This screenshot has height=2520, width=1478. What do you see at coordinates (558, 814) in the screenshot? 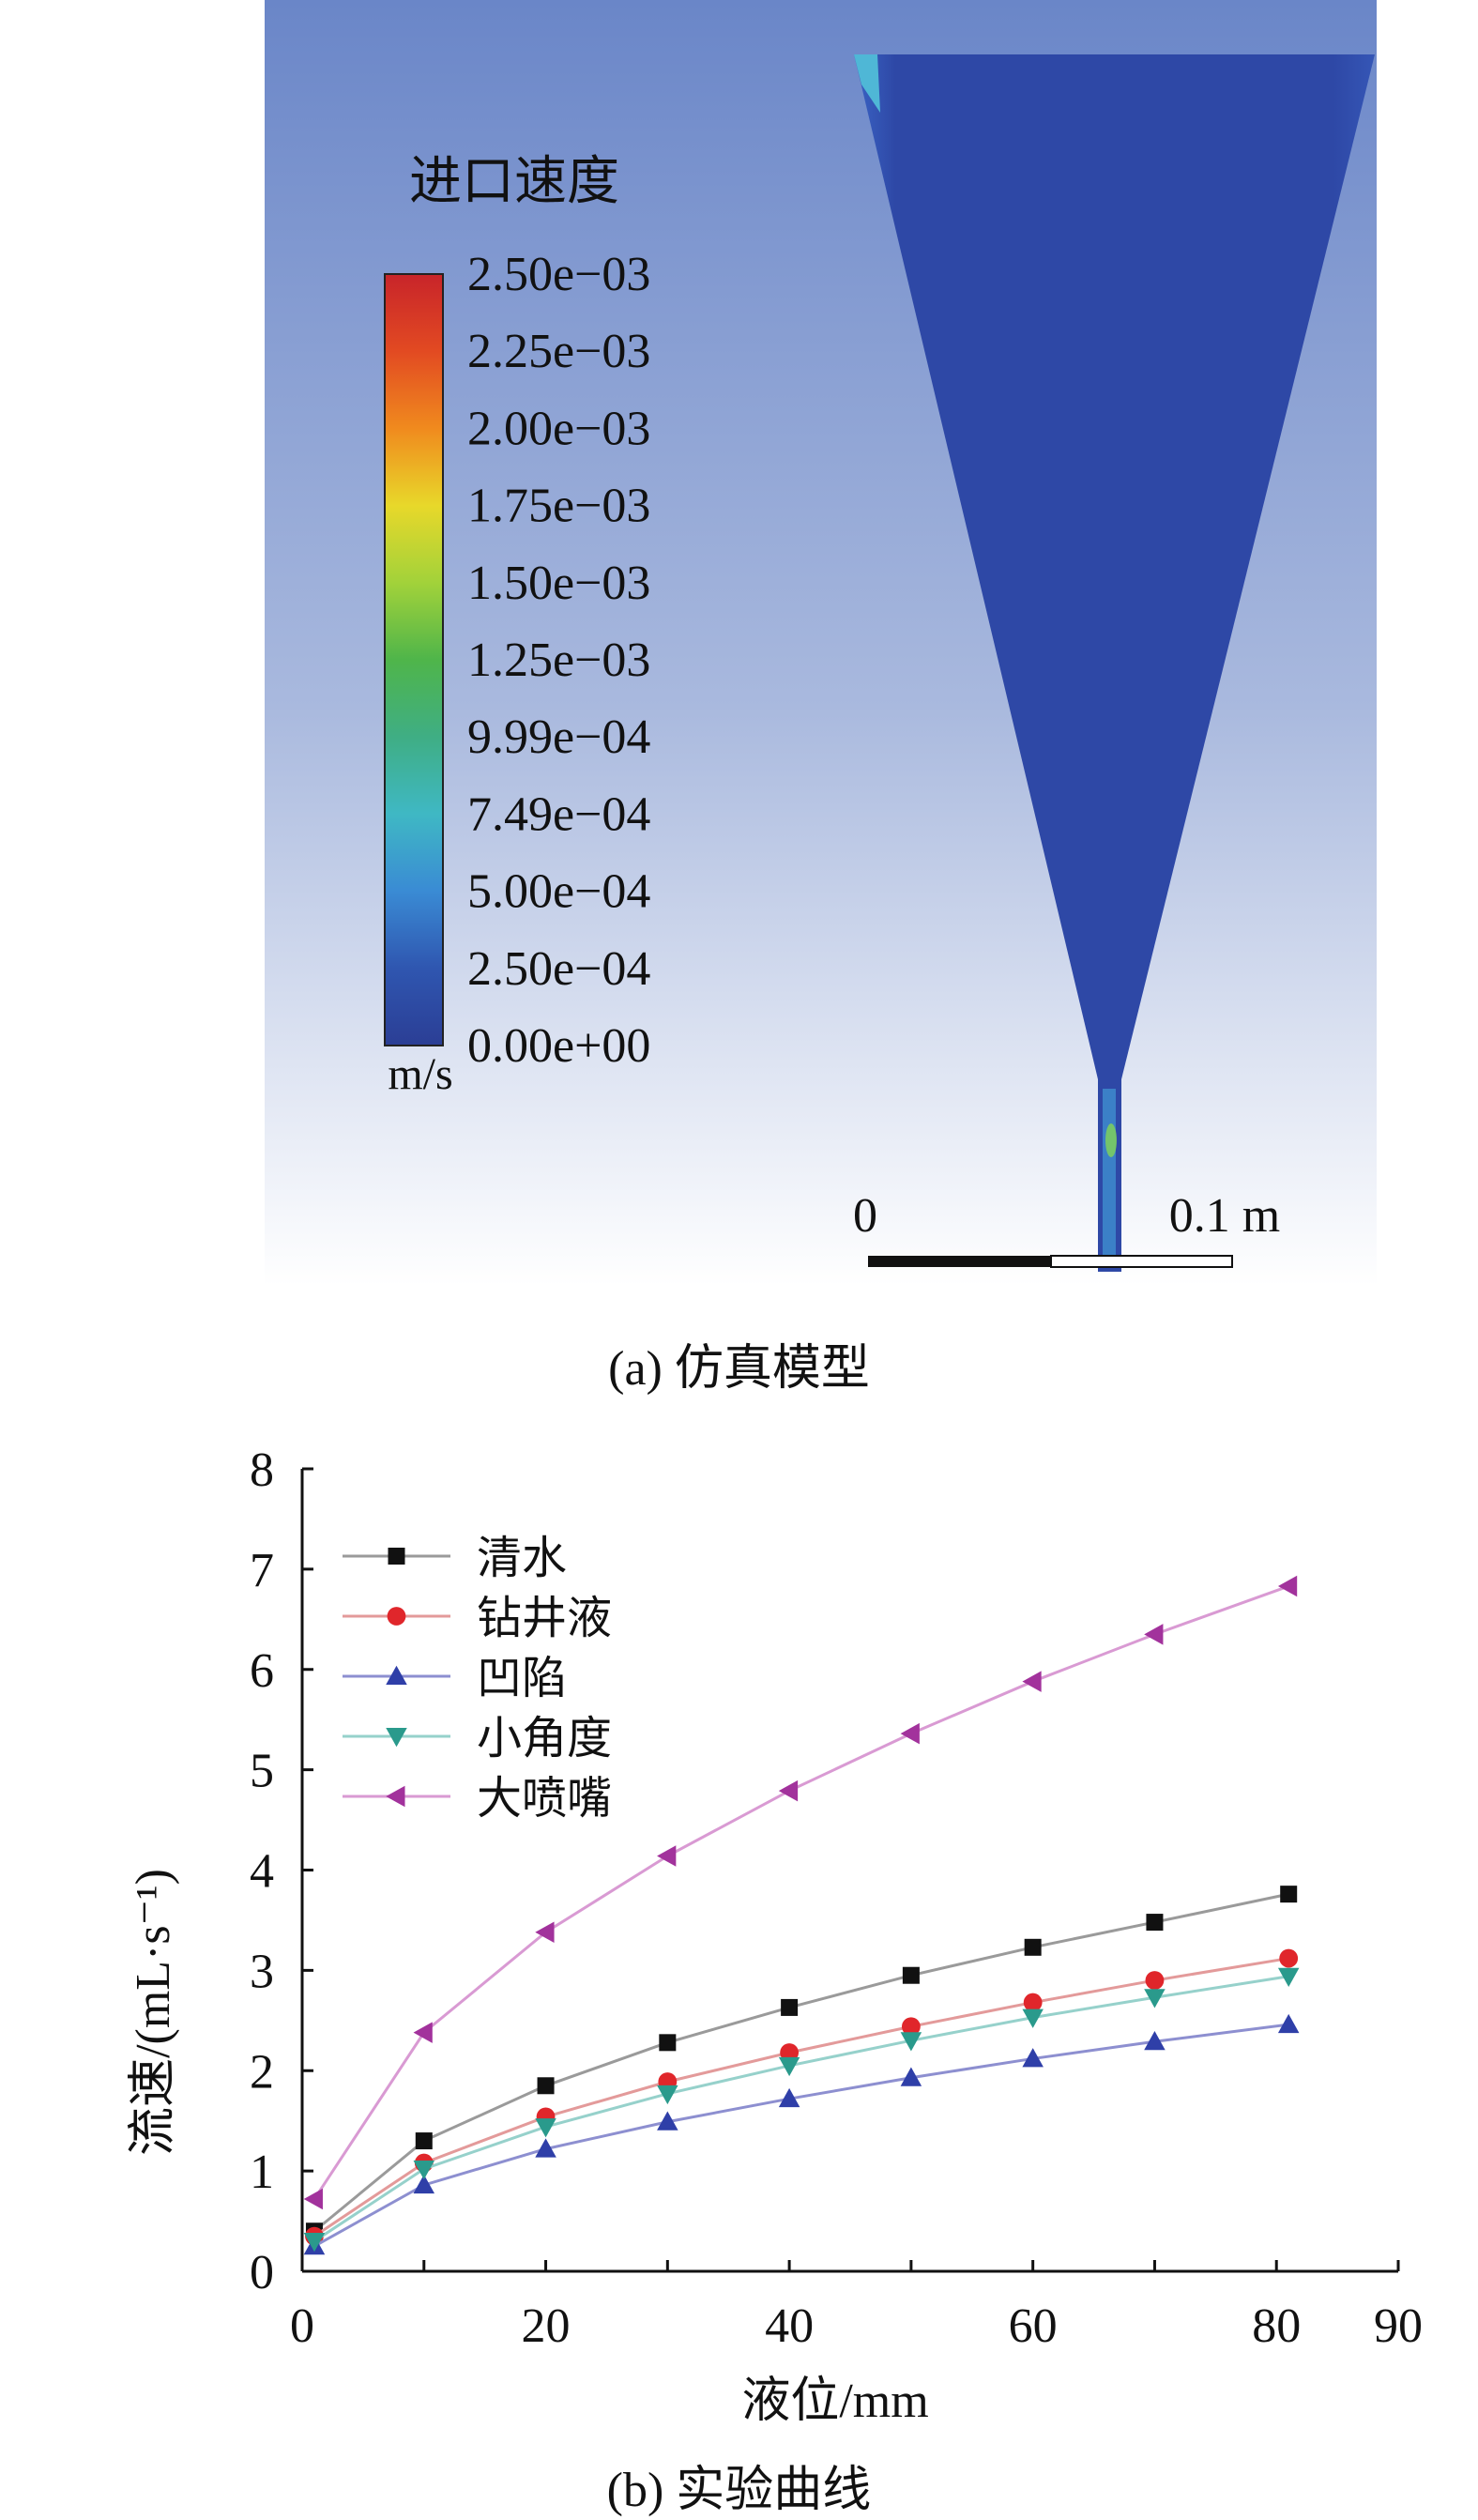
I see `colorbar-tick-label: 7.49e−04` at bounding box center [558, 814].